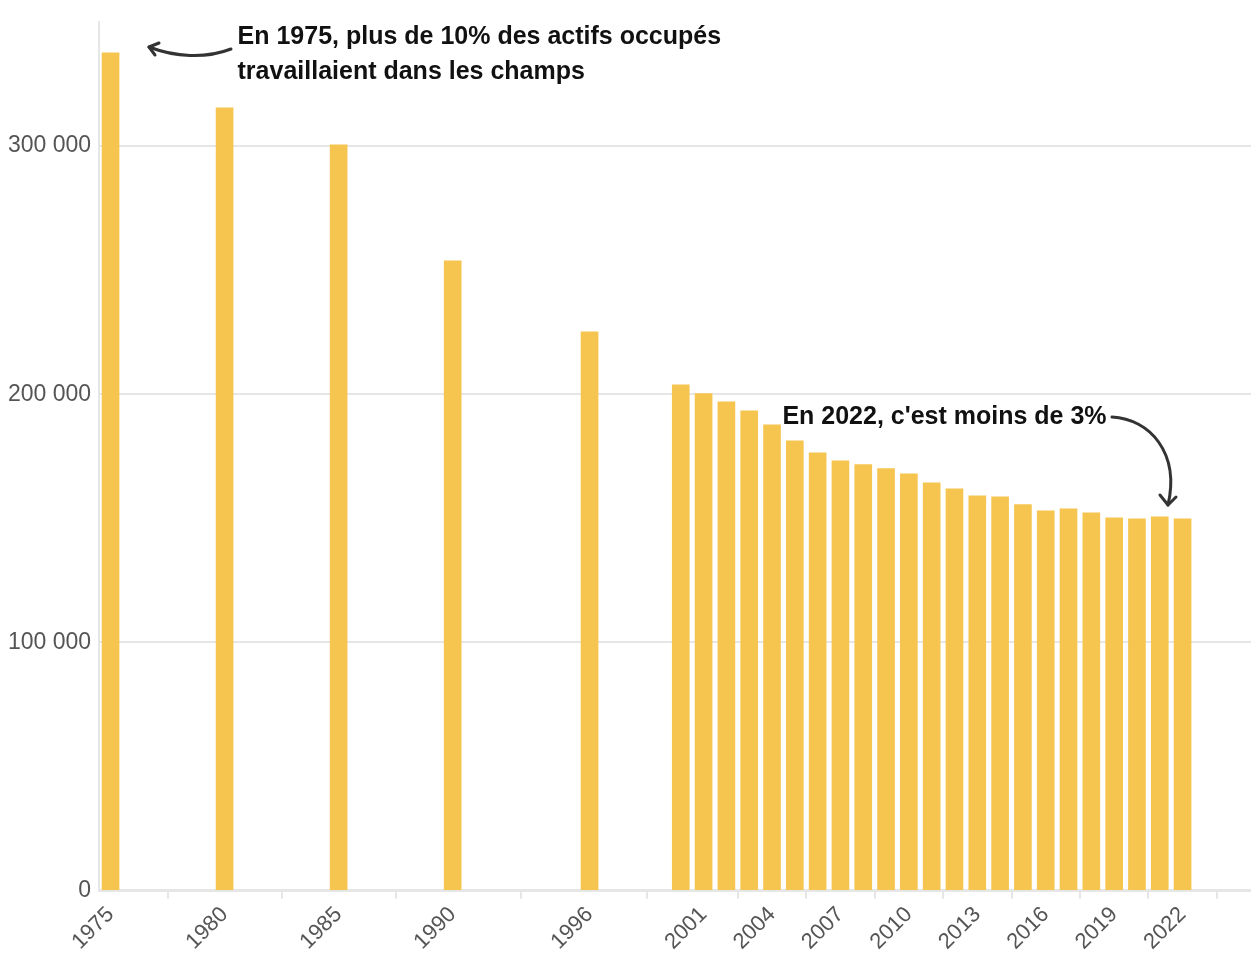 Image resolution: width=1251 pixels, height=958 pixels. I want to click on y-tick-label: 100 000, so click(50, 640).